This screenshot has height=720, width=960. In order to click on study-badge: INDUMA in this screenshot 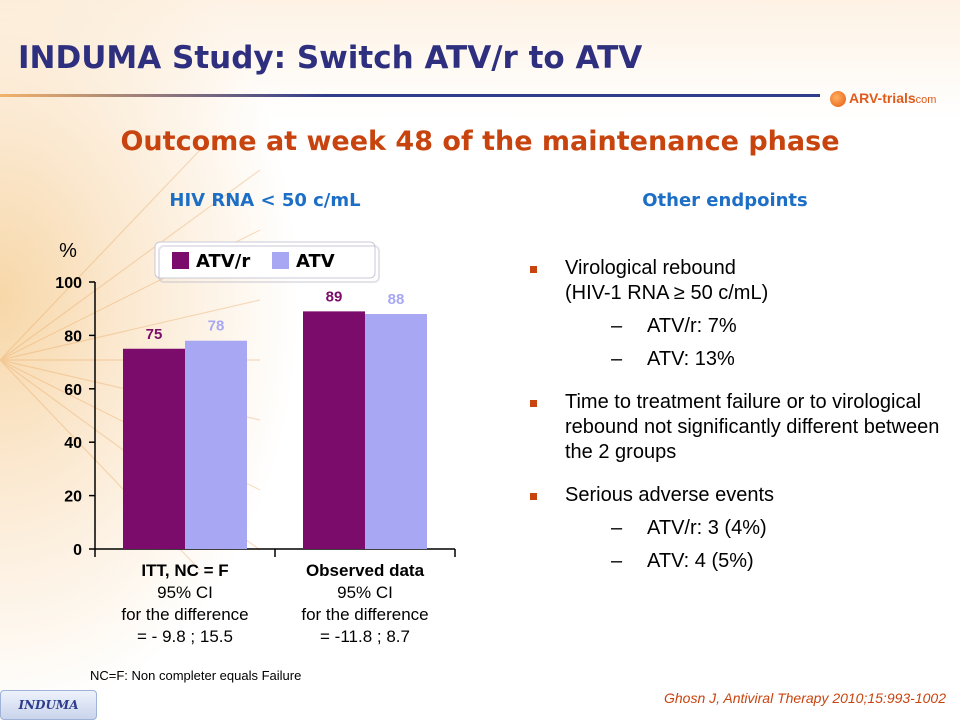, I will do `click(48, 705)`.